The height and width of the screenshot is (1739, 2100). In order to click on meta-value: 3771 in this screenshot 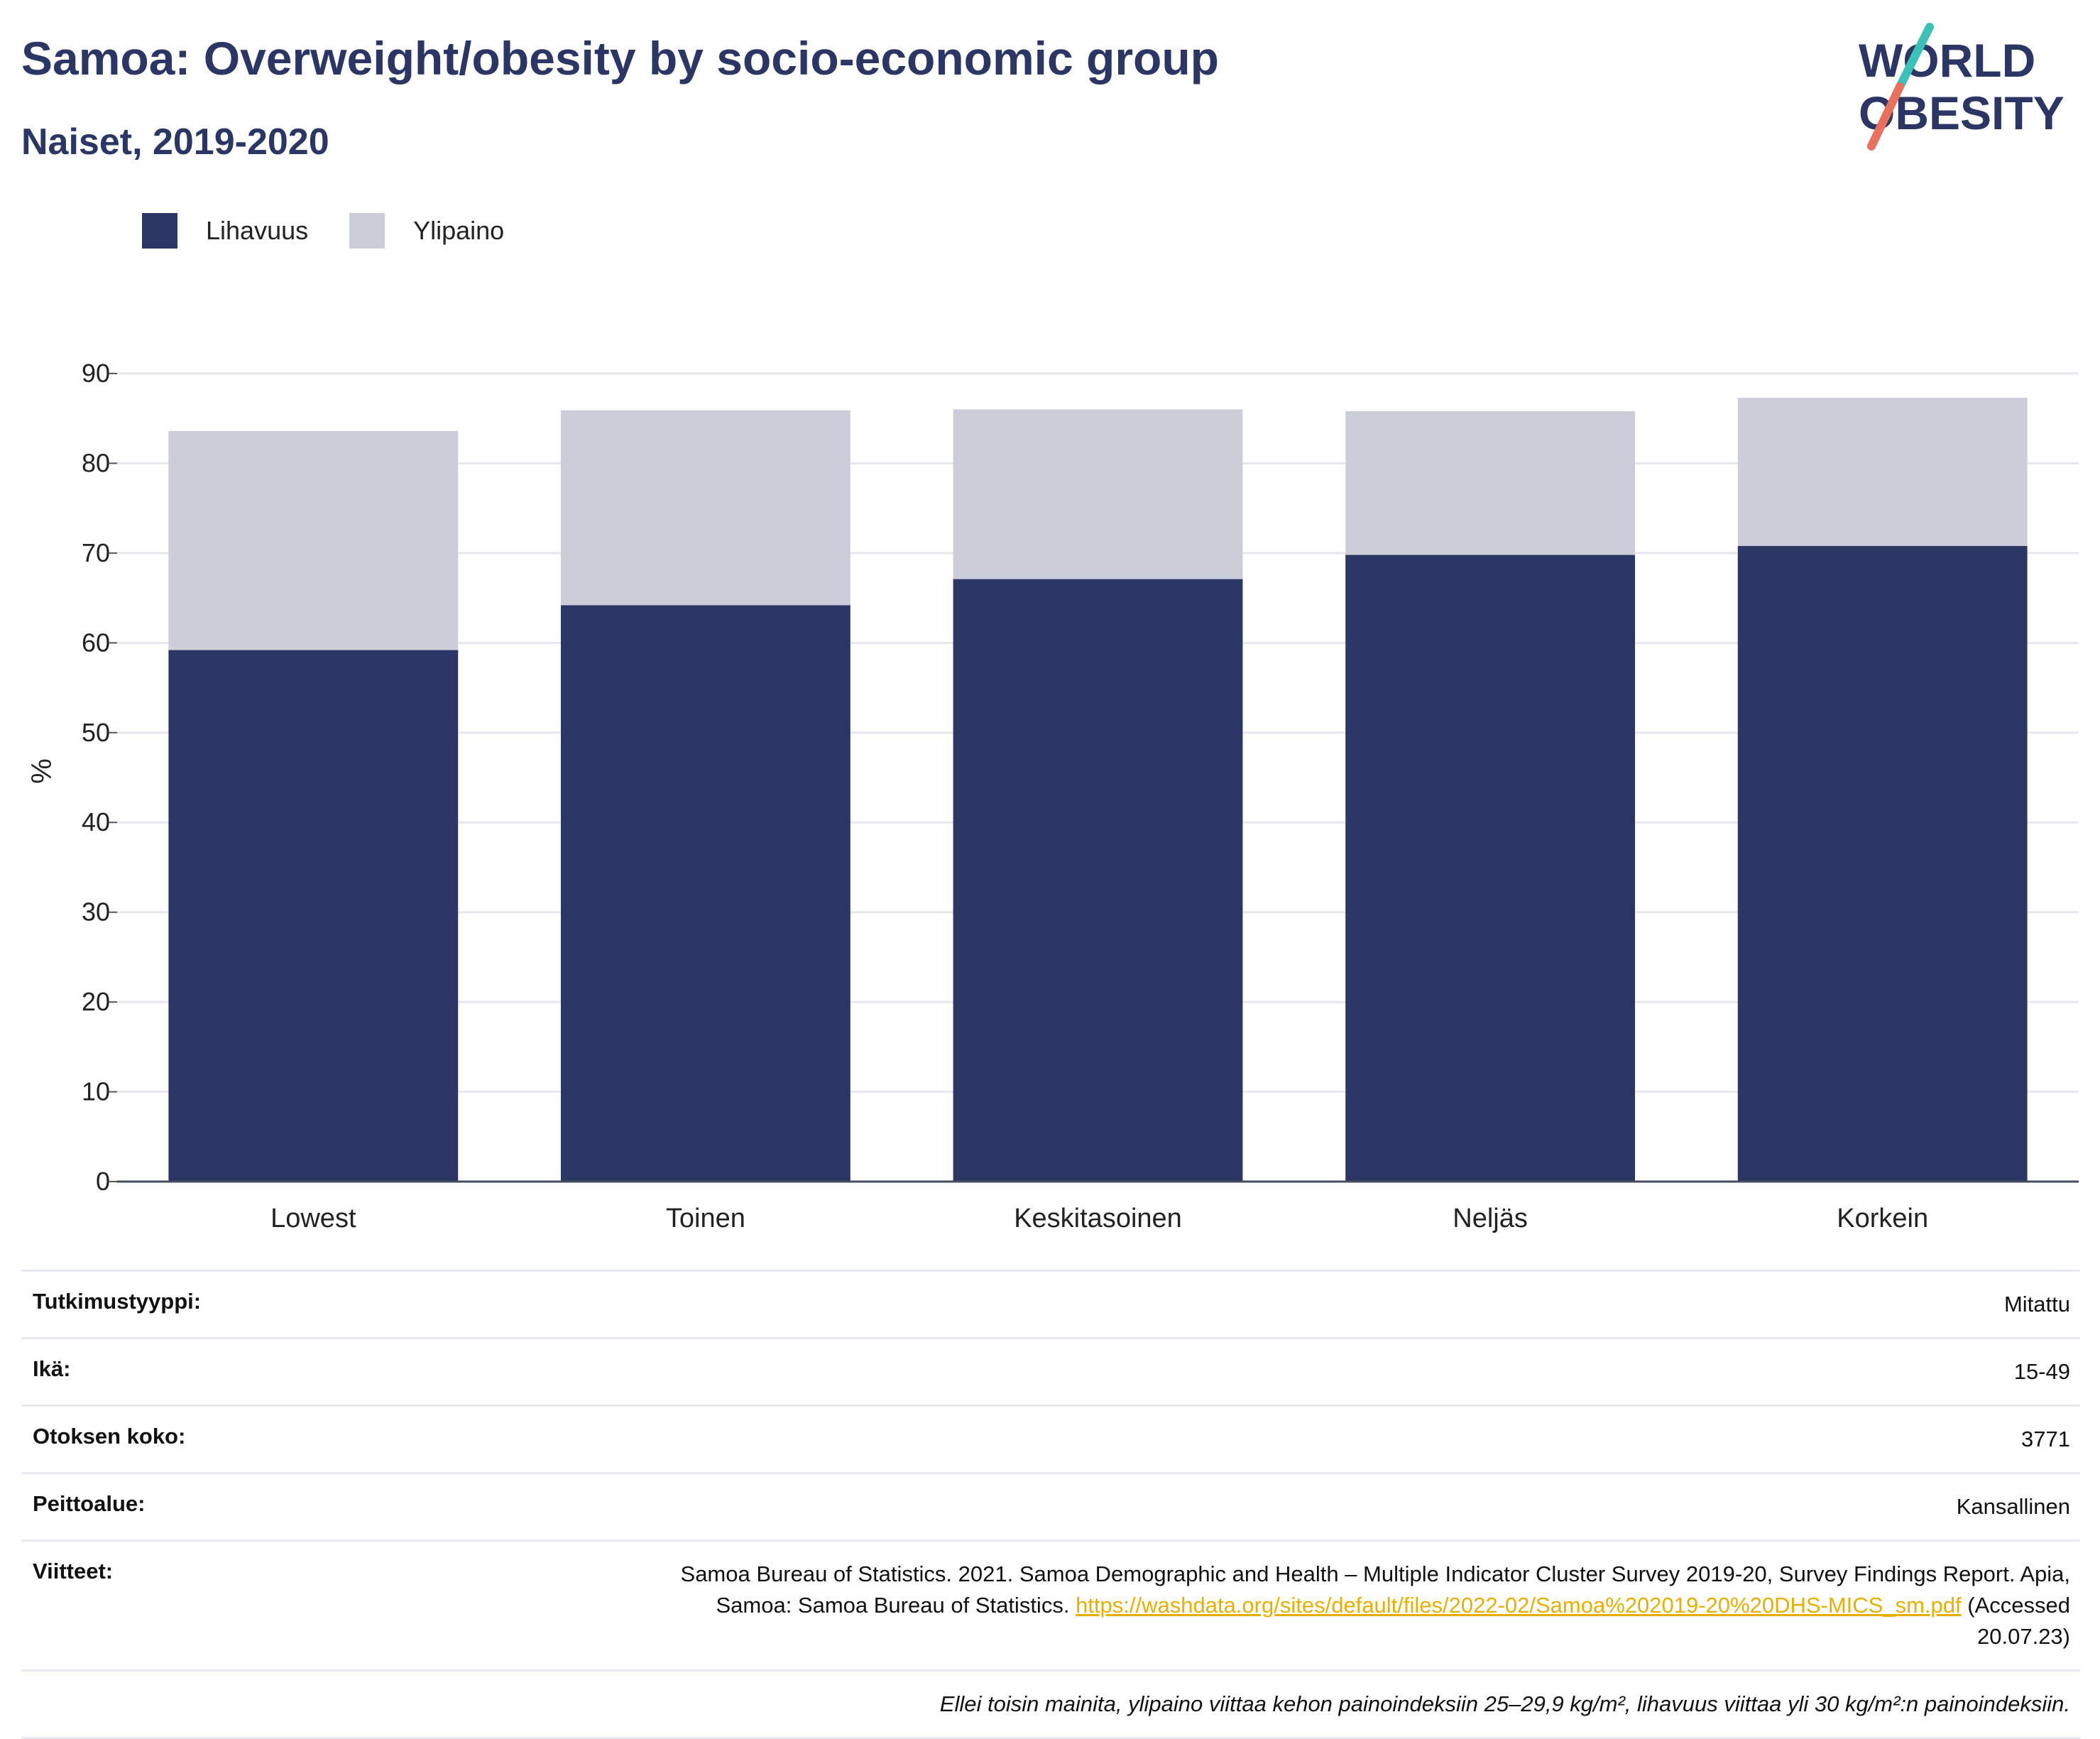, I will do `click(2045, 1439)`.